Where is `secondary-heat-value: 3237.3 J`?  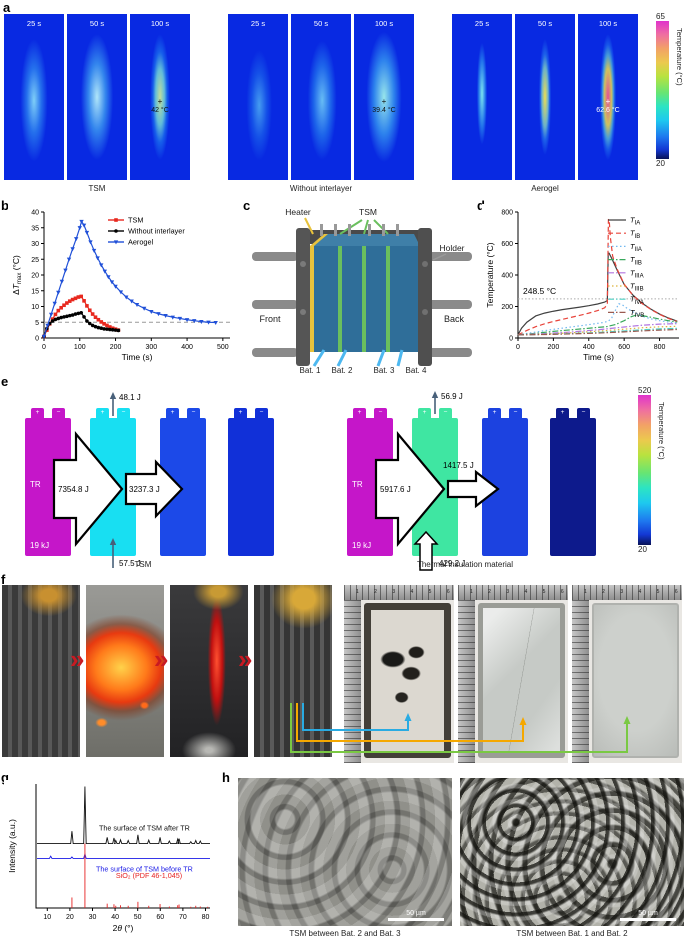 secondary-heat-value: 3237.3 J is located at coordinates (144, 489).